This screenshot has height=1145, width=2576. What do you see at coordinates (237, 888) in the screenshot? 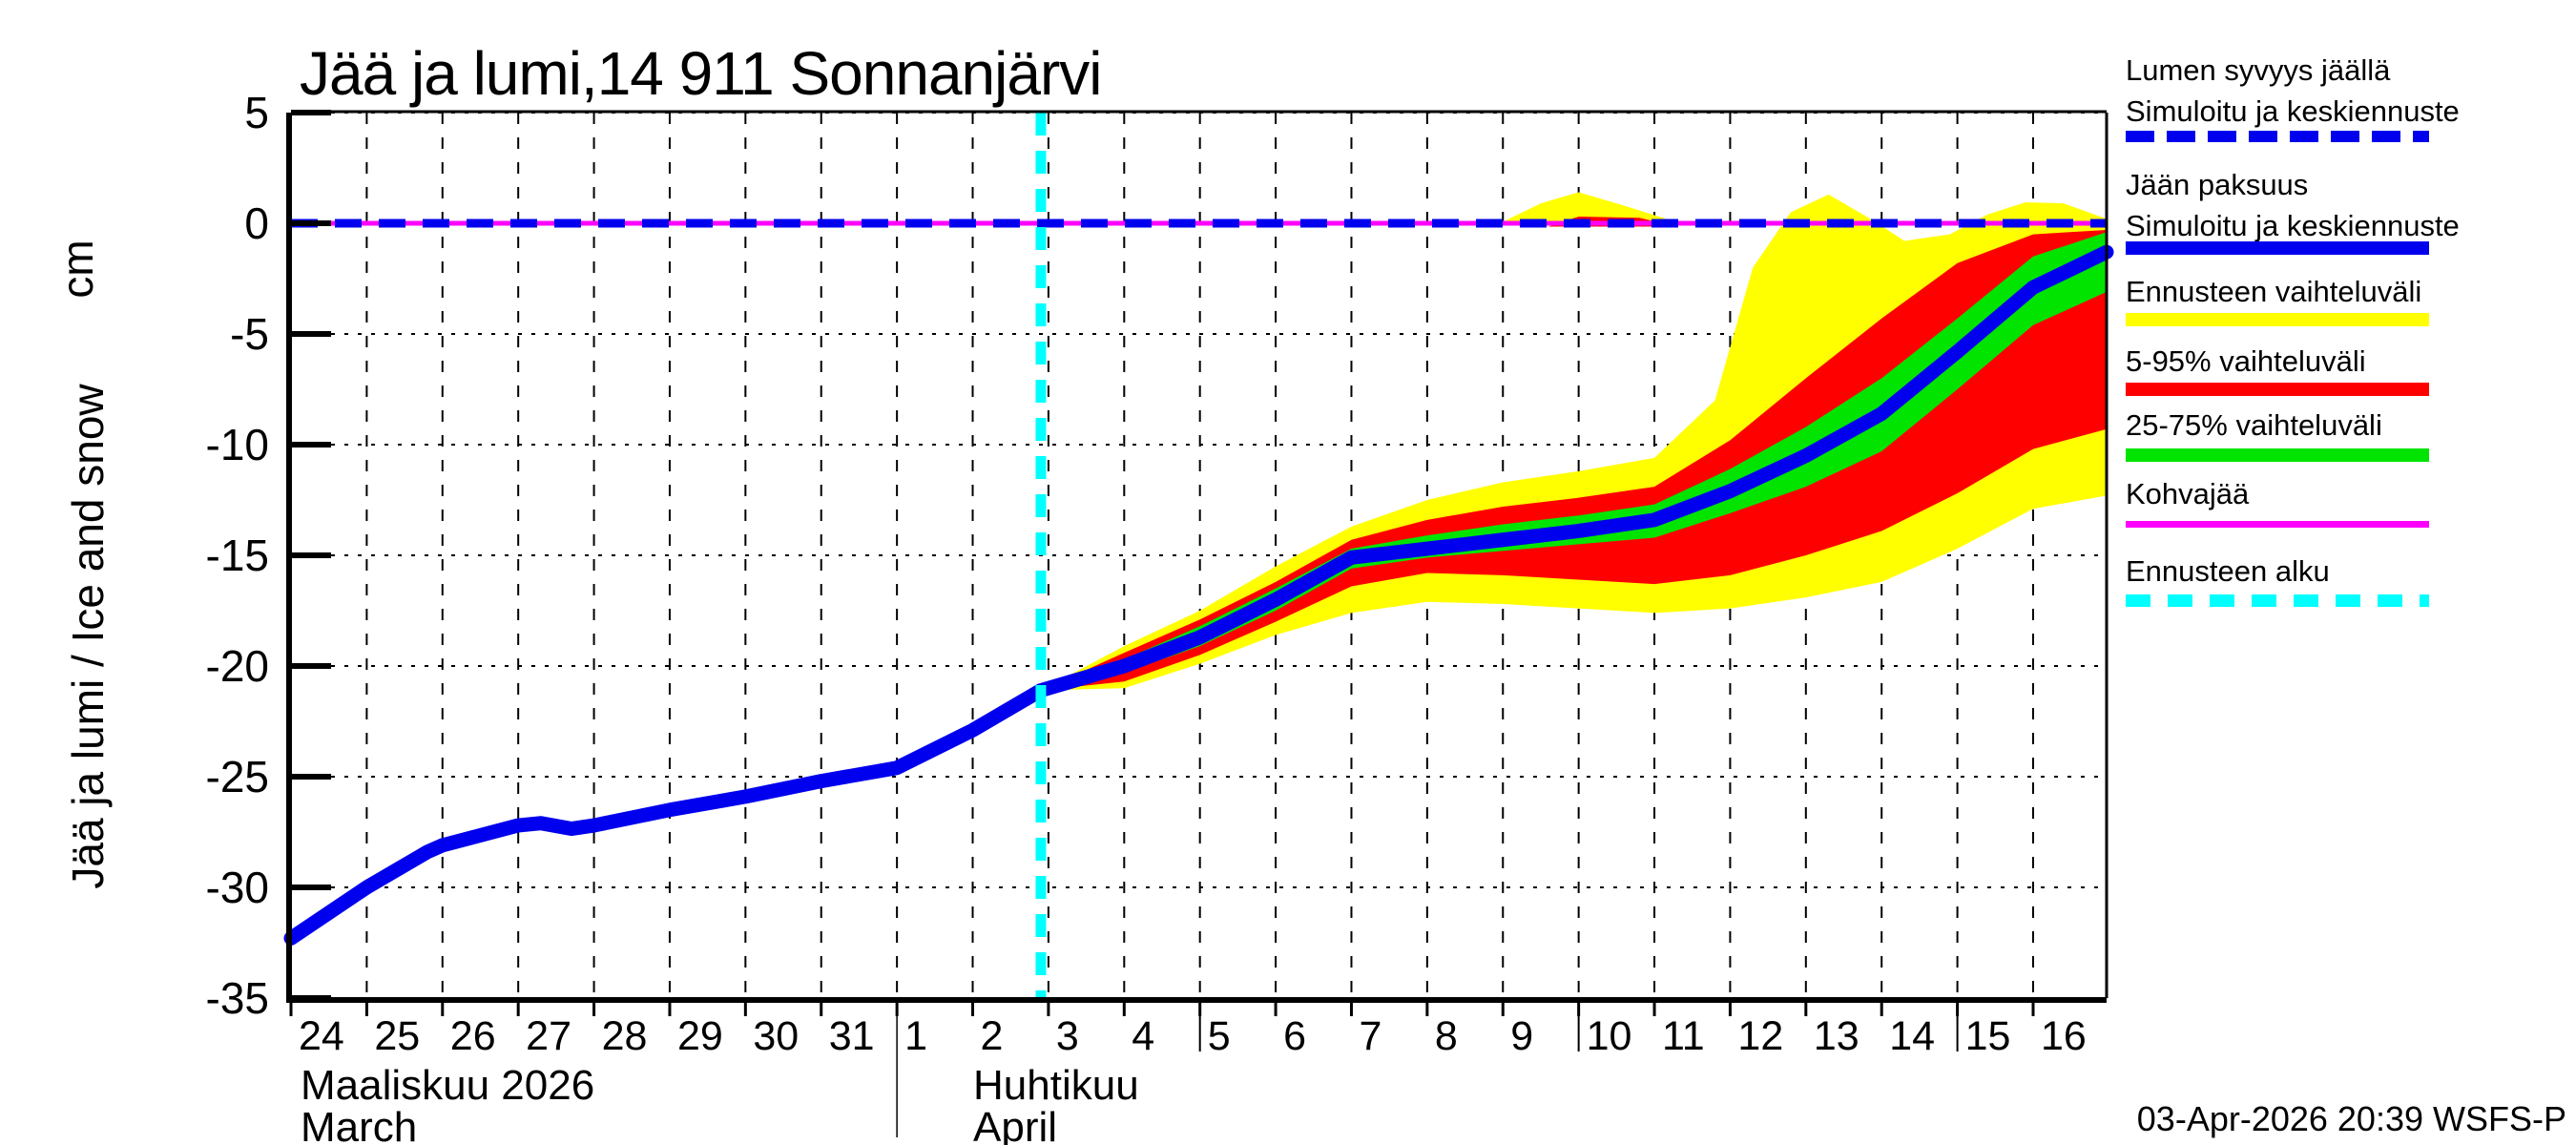
I see `y-tick-label: -30` at bounding box center [237, 888].